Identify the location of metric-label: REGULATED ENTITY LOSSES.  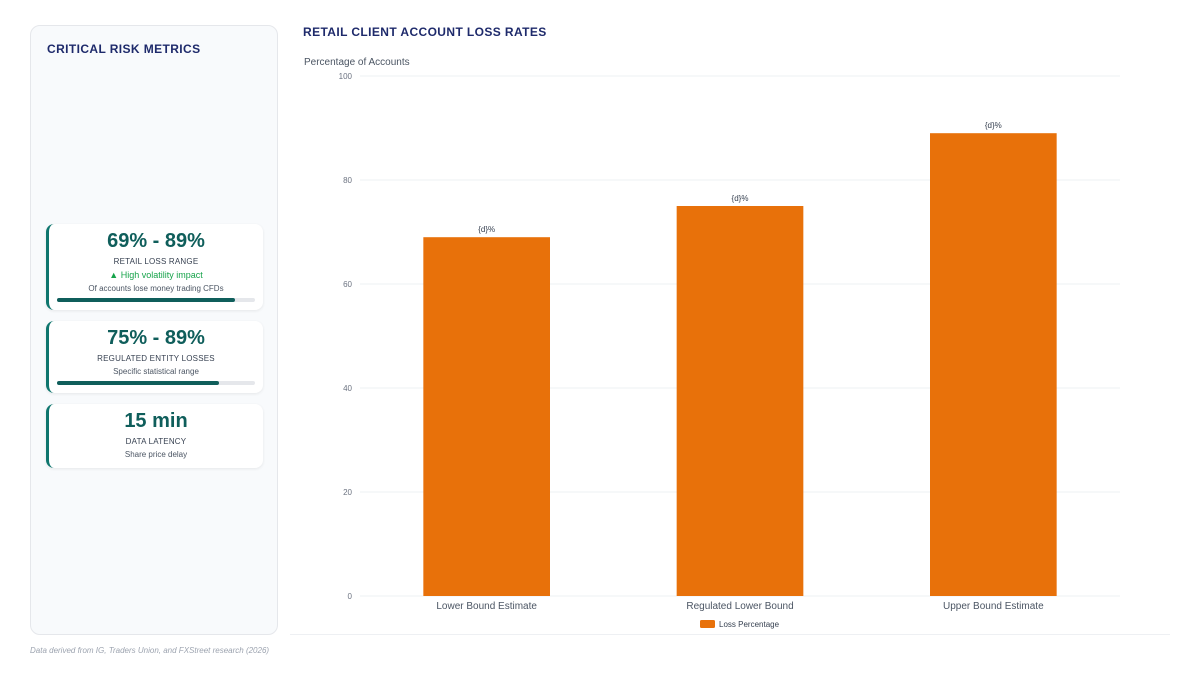
(156, 358).